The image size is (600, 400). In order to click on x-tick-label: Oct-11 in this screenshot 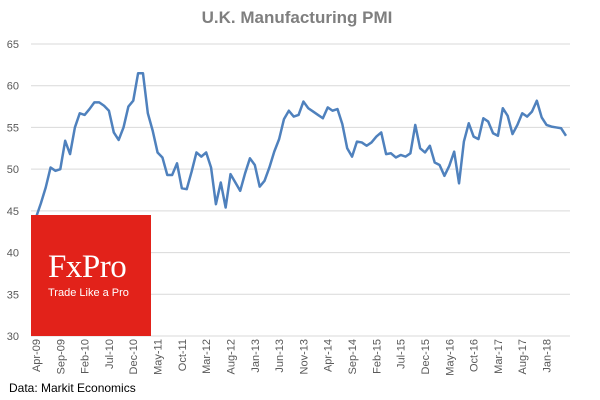, I will do `click(183, 355)`.